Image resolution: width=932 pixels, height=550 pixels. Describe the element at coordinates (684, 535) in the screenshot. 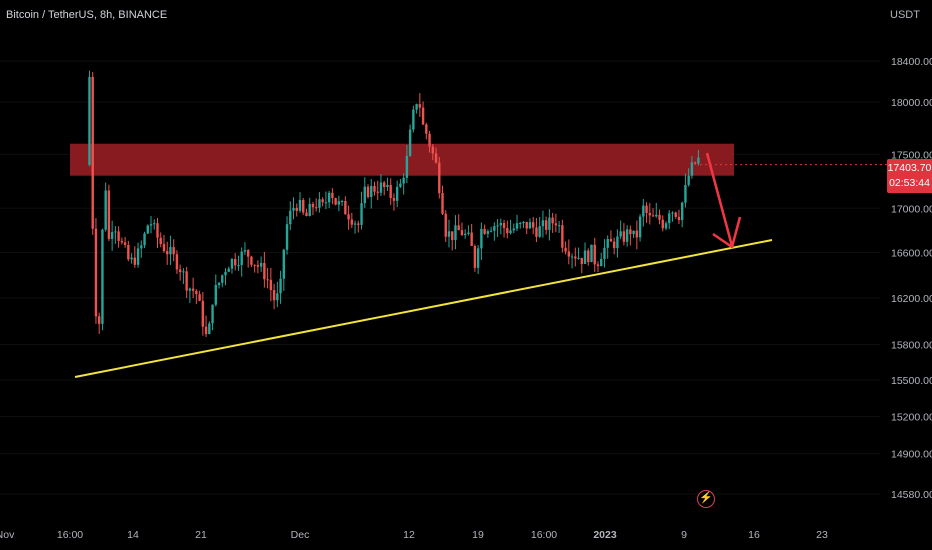

I see `x-tick-label: 9` at that location.